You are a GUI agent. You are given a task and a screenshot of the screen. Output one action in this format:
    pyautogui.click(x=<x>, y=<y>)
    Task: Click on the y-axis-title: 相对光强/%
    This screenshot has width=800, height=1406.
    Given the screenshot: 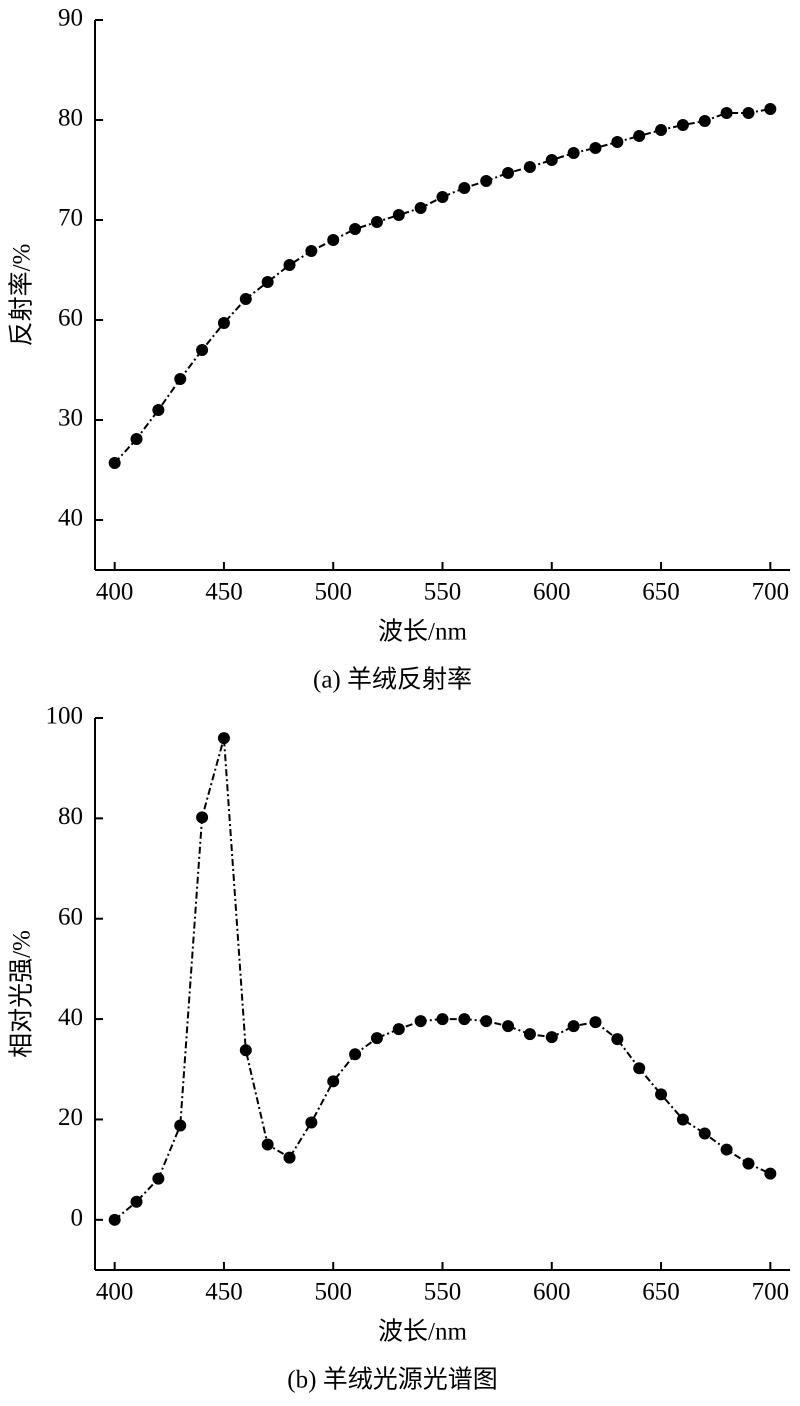 What is the action you would take?
    pyautogui.click(x=22, y=994)
    